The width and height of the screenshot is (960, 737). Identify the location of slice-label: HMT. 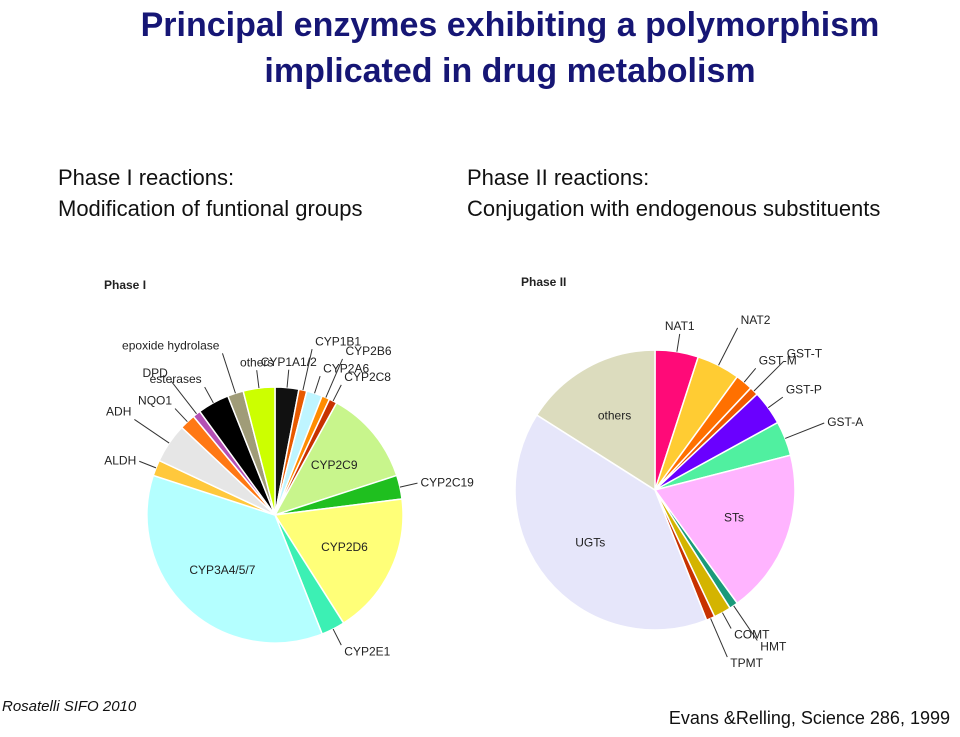
(773, 647).